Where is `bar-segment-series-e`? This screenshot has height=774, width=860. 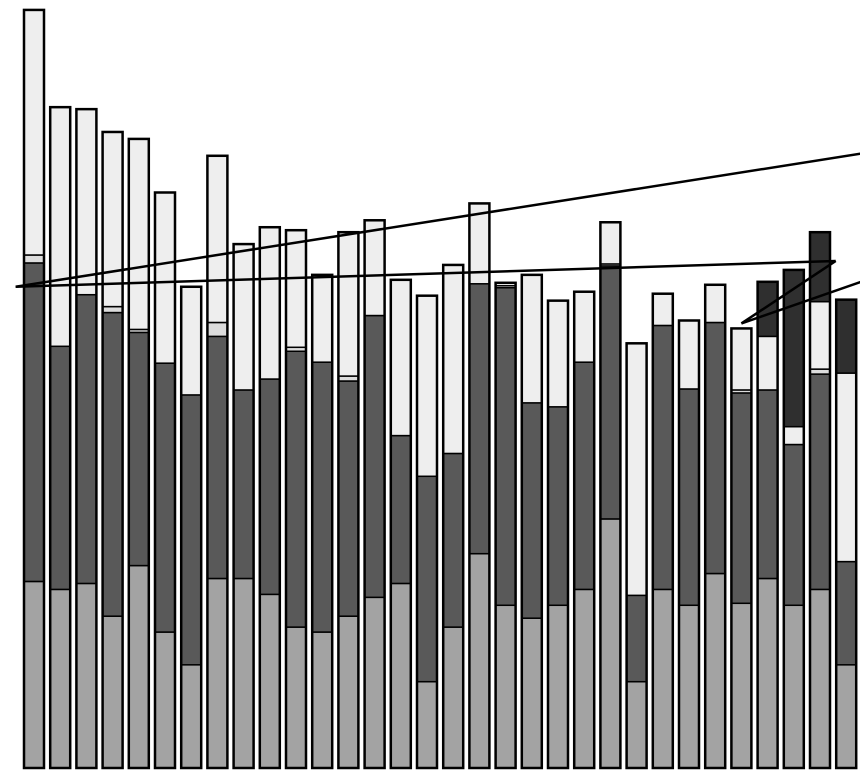
bar-segment-series-e is located at coordinates (846, 336).